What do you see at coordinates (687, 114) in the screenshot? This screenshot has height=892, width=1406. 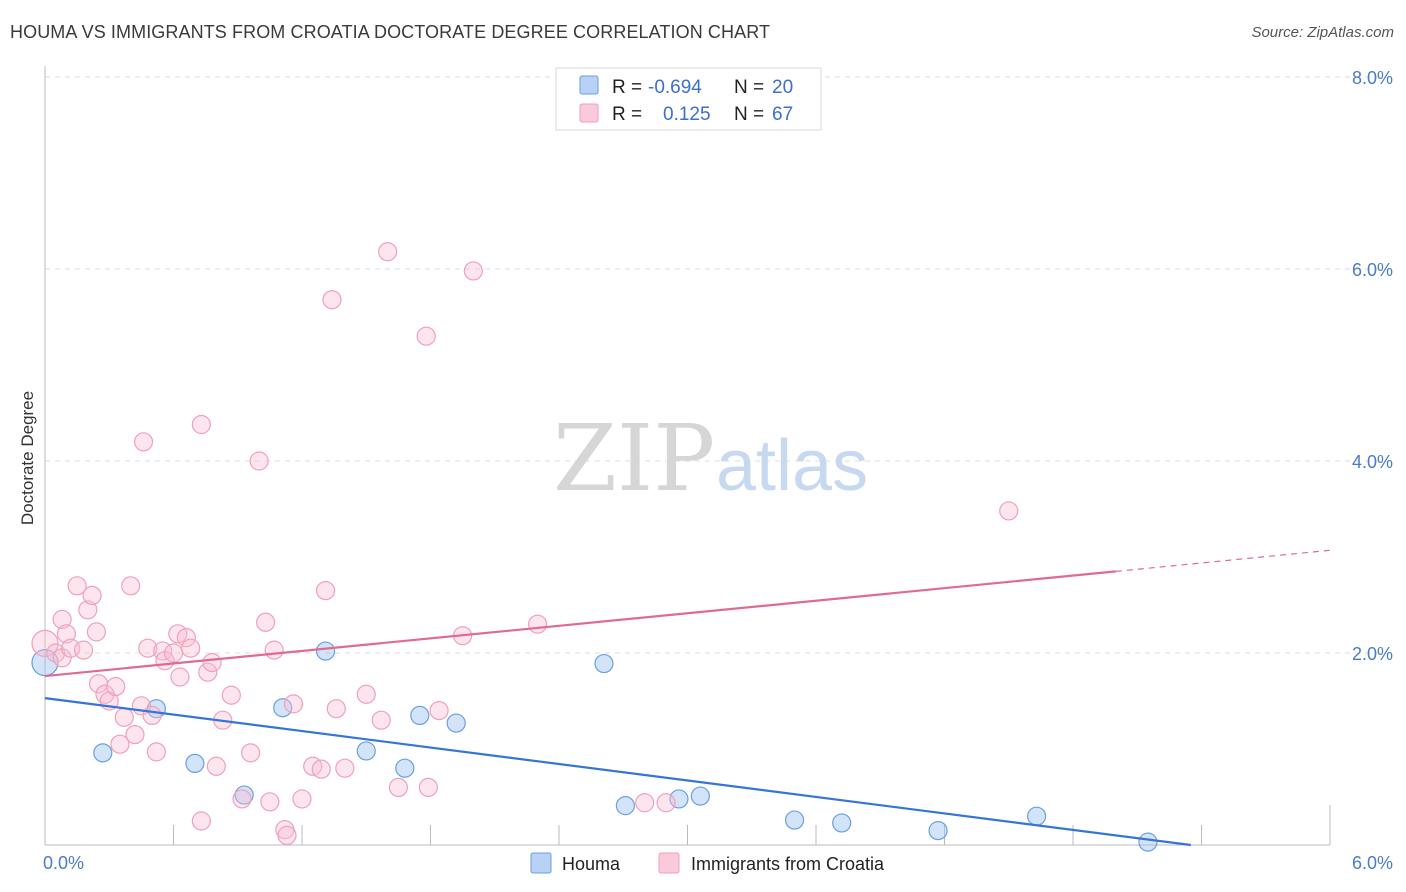 I see `croatia-r-value: 0.125` at bounding box center [687, 114].